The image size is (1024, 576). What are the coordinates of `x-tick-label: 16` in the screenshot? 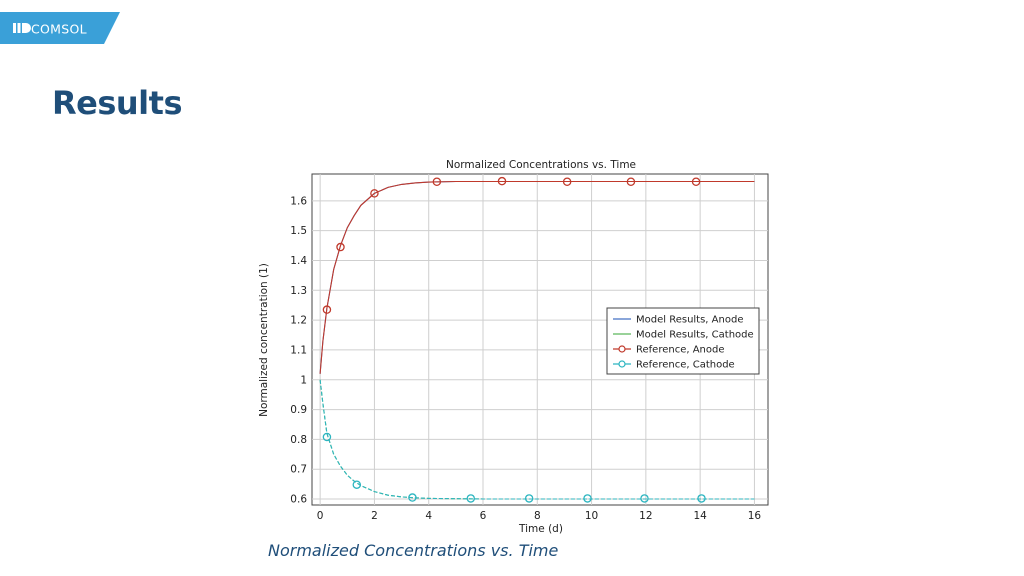 It's located at (755, 516).